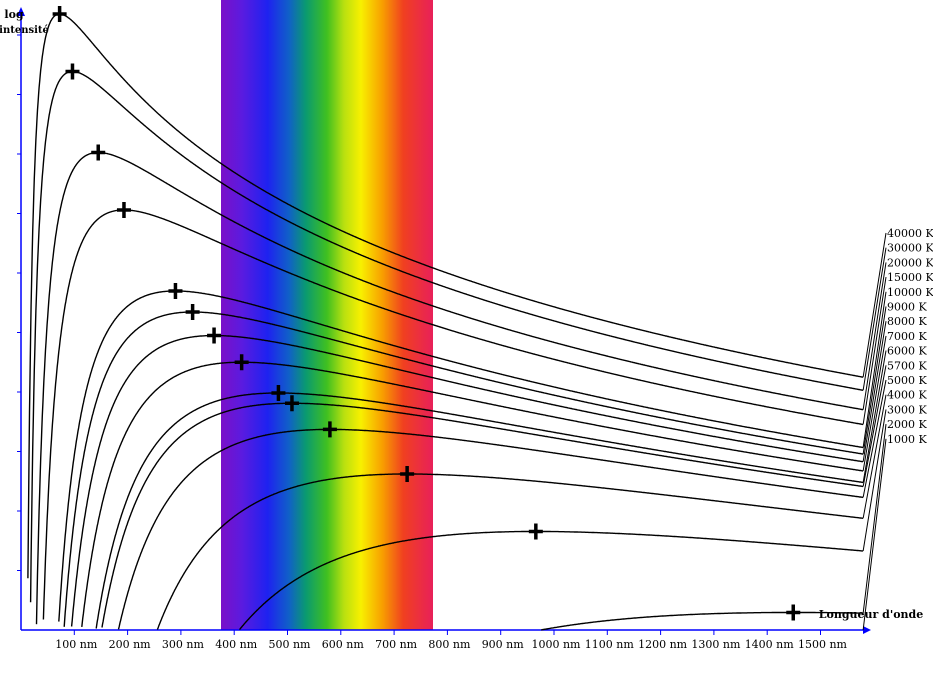 The image size is (933, 688). I want to click on y-axis-label-line2: intensité, so click(24, 30).